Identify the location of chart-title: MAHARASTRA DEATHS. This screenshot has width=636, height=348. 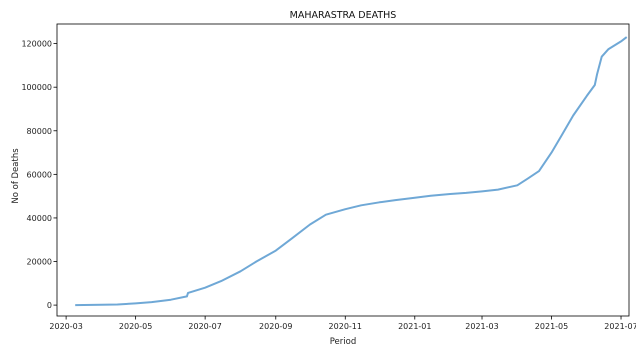
(343, 15).